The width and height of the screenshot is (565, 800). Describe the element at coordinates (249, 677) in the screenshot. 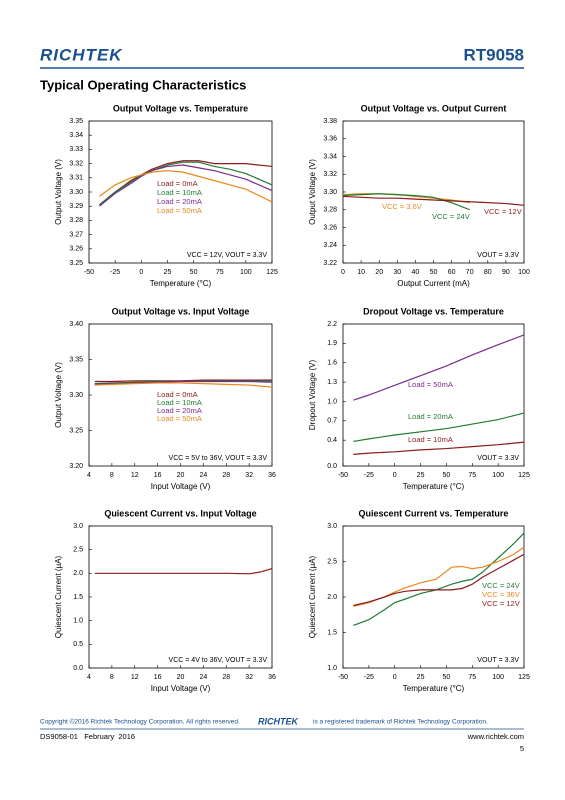

I see `x-tick-label: 32` at that location.